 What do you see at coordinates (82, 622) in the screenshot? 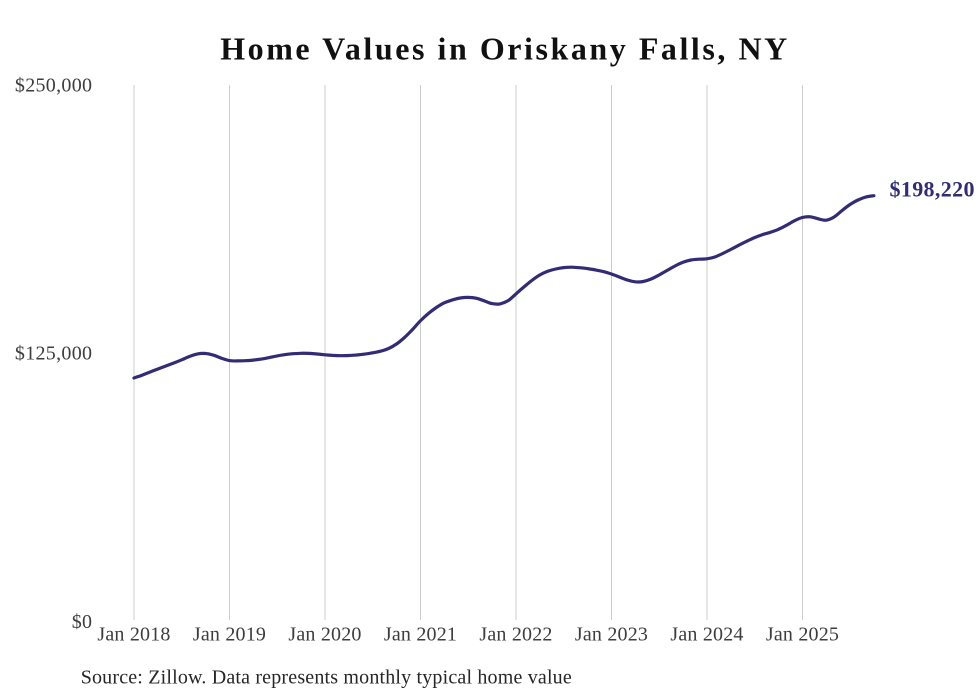
I see `svg-text: $0` at bounding box center [82, 622].